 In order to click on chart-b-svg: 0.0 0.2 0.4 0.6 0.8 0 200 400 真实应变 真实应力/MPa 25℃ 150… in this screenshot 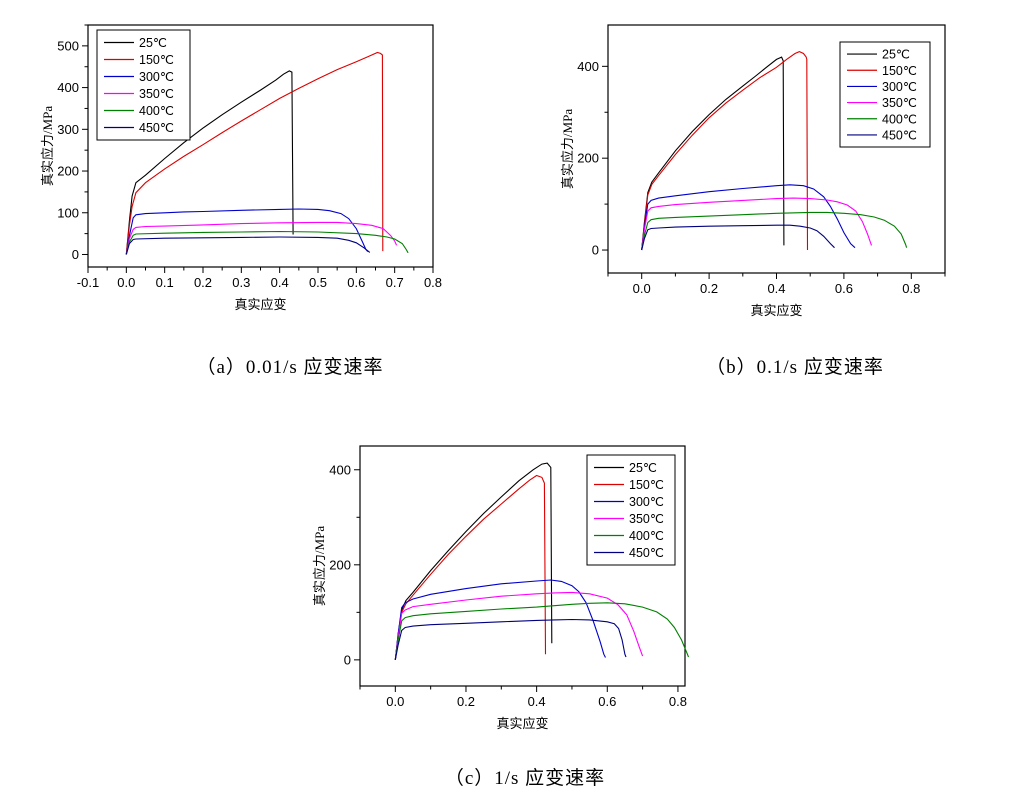, I will do `click(753, 171)`.